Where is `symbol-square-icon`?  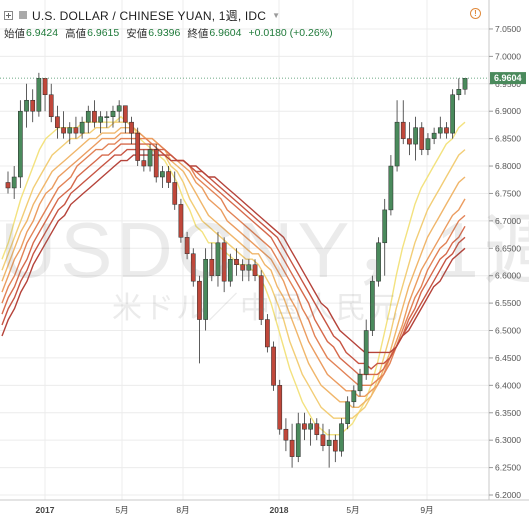 symbol-square-icon is located at coordinates (23, 15).